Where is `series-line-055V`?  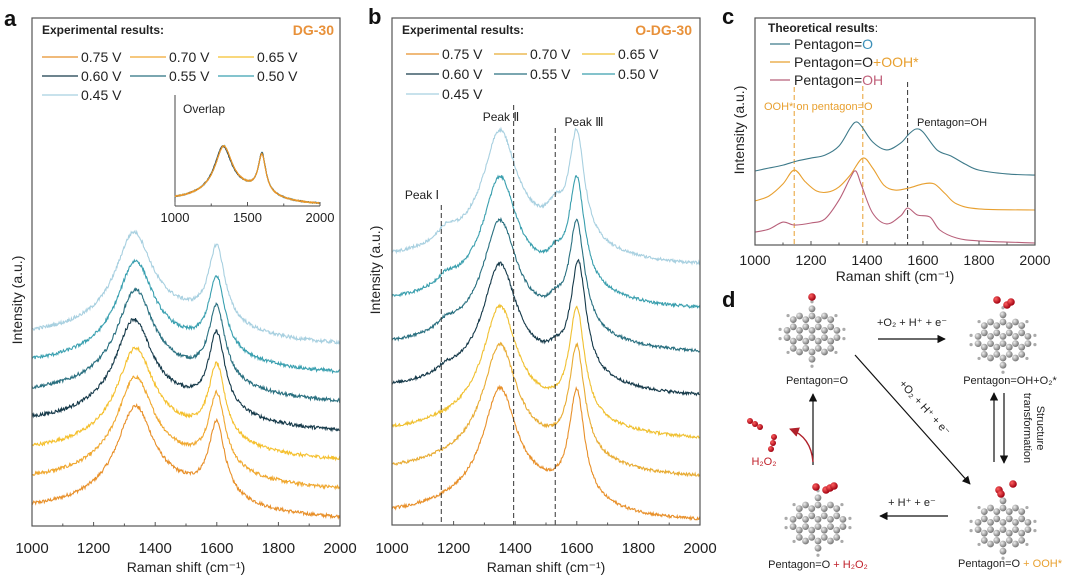
series-line-055V is located at coordinates (546, 284).